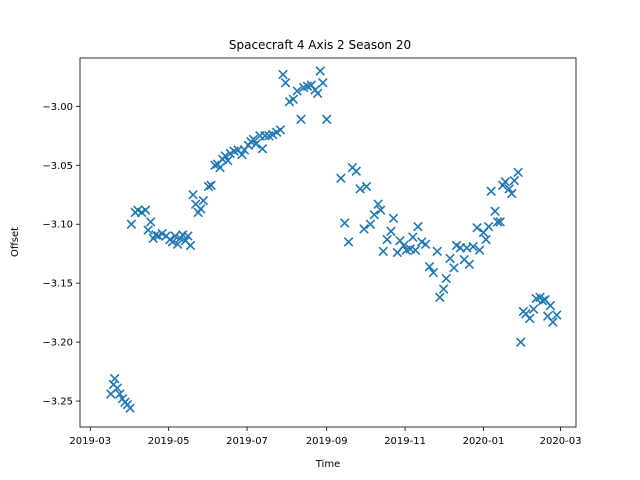 The image size is (640, 480). Describe the element at coordinates (320, 45) in the screenshot. I see `chart-title: Spacecraft 4 Axis 2 Season 20` at that location.